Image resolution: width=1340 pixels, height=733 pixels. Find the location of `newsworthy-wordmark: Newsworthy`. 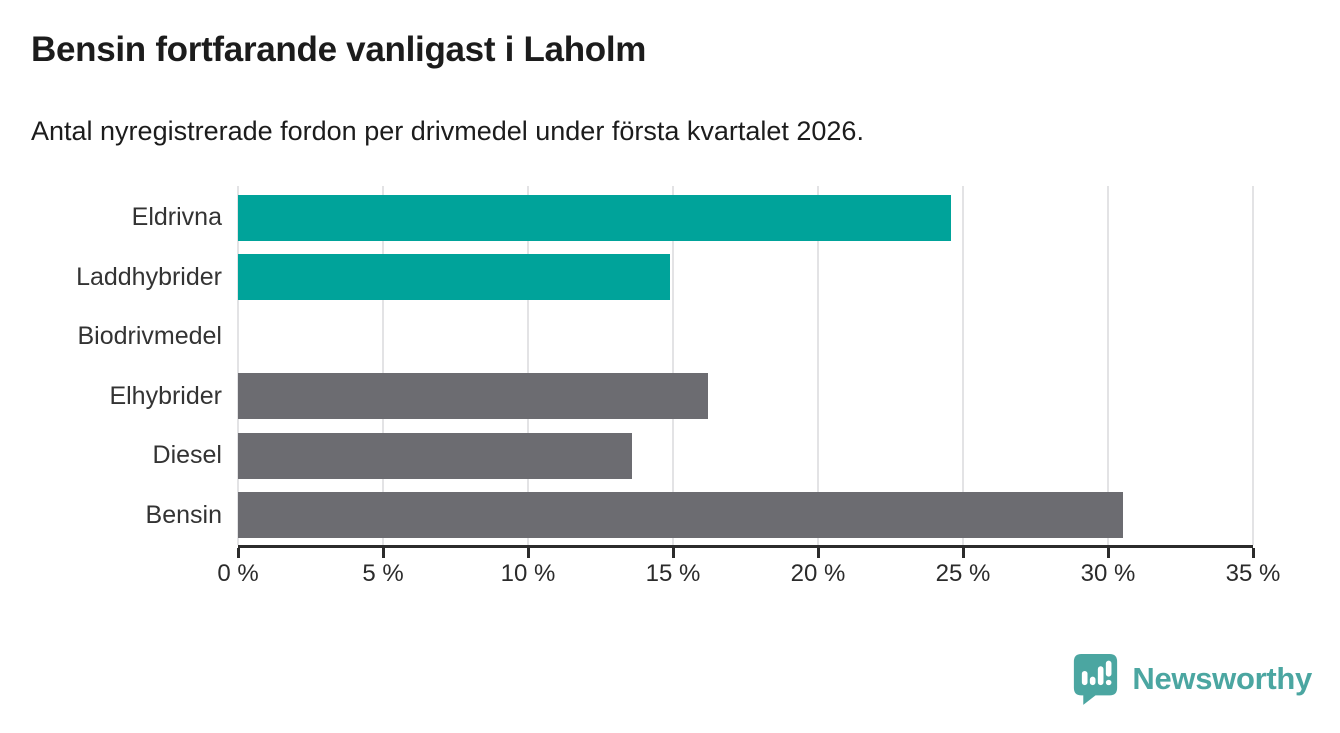

newsworthy-wordmark: Newsworthy is located at coordinates (1222, 678).